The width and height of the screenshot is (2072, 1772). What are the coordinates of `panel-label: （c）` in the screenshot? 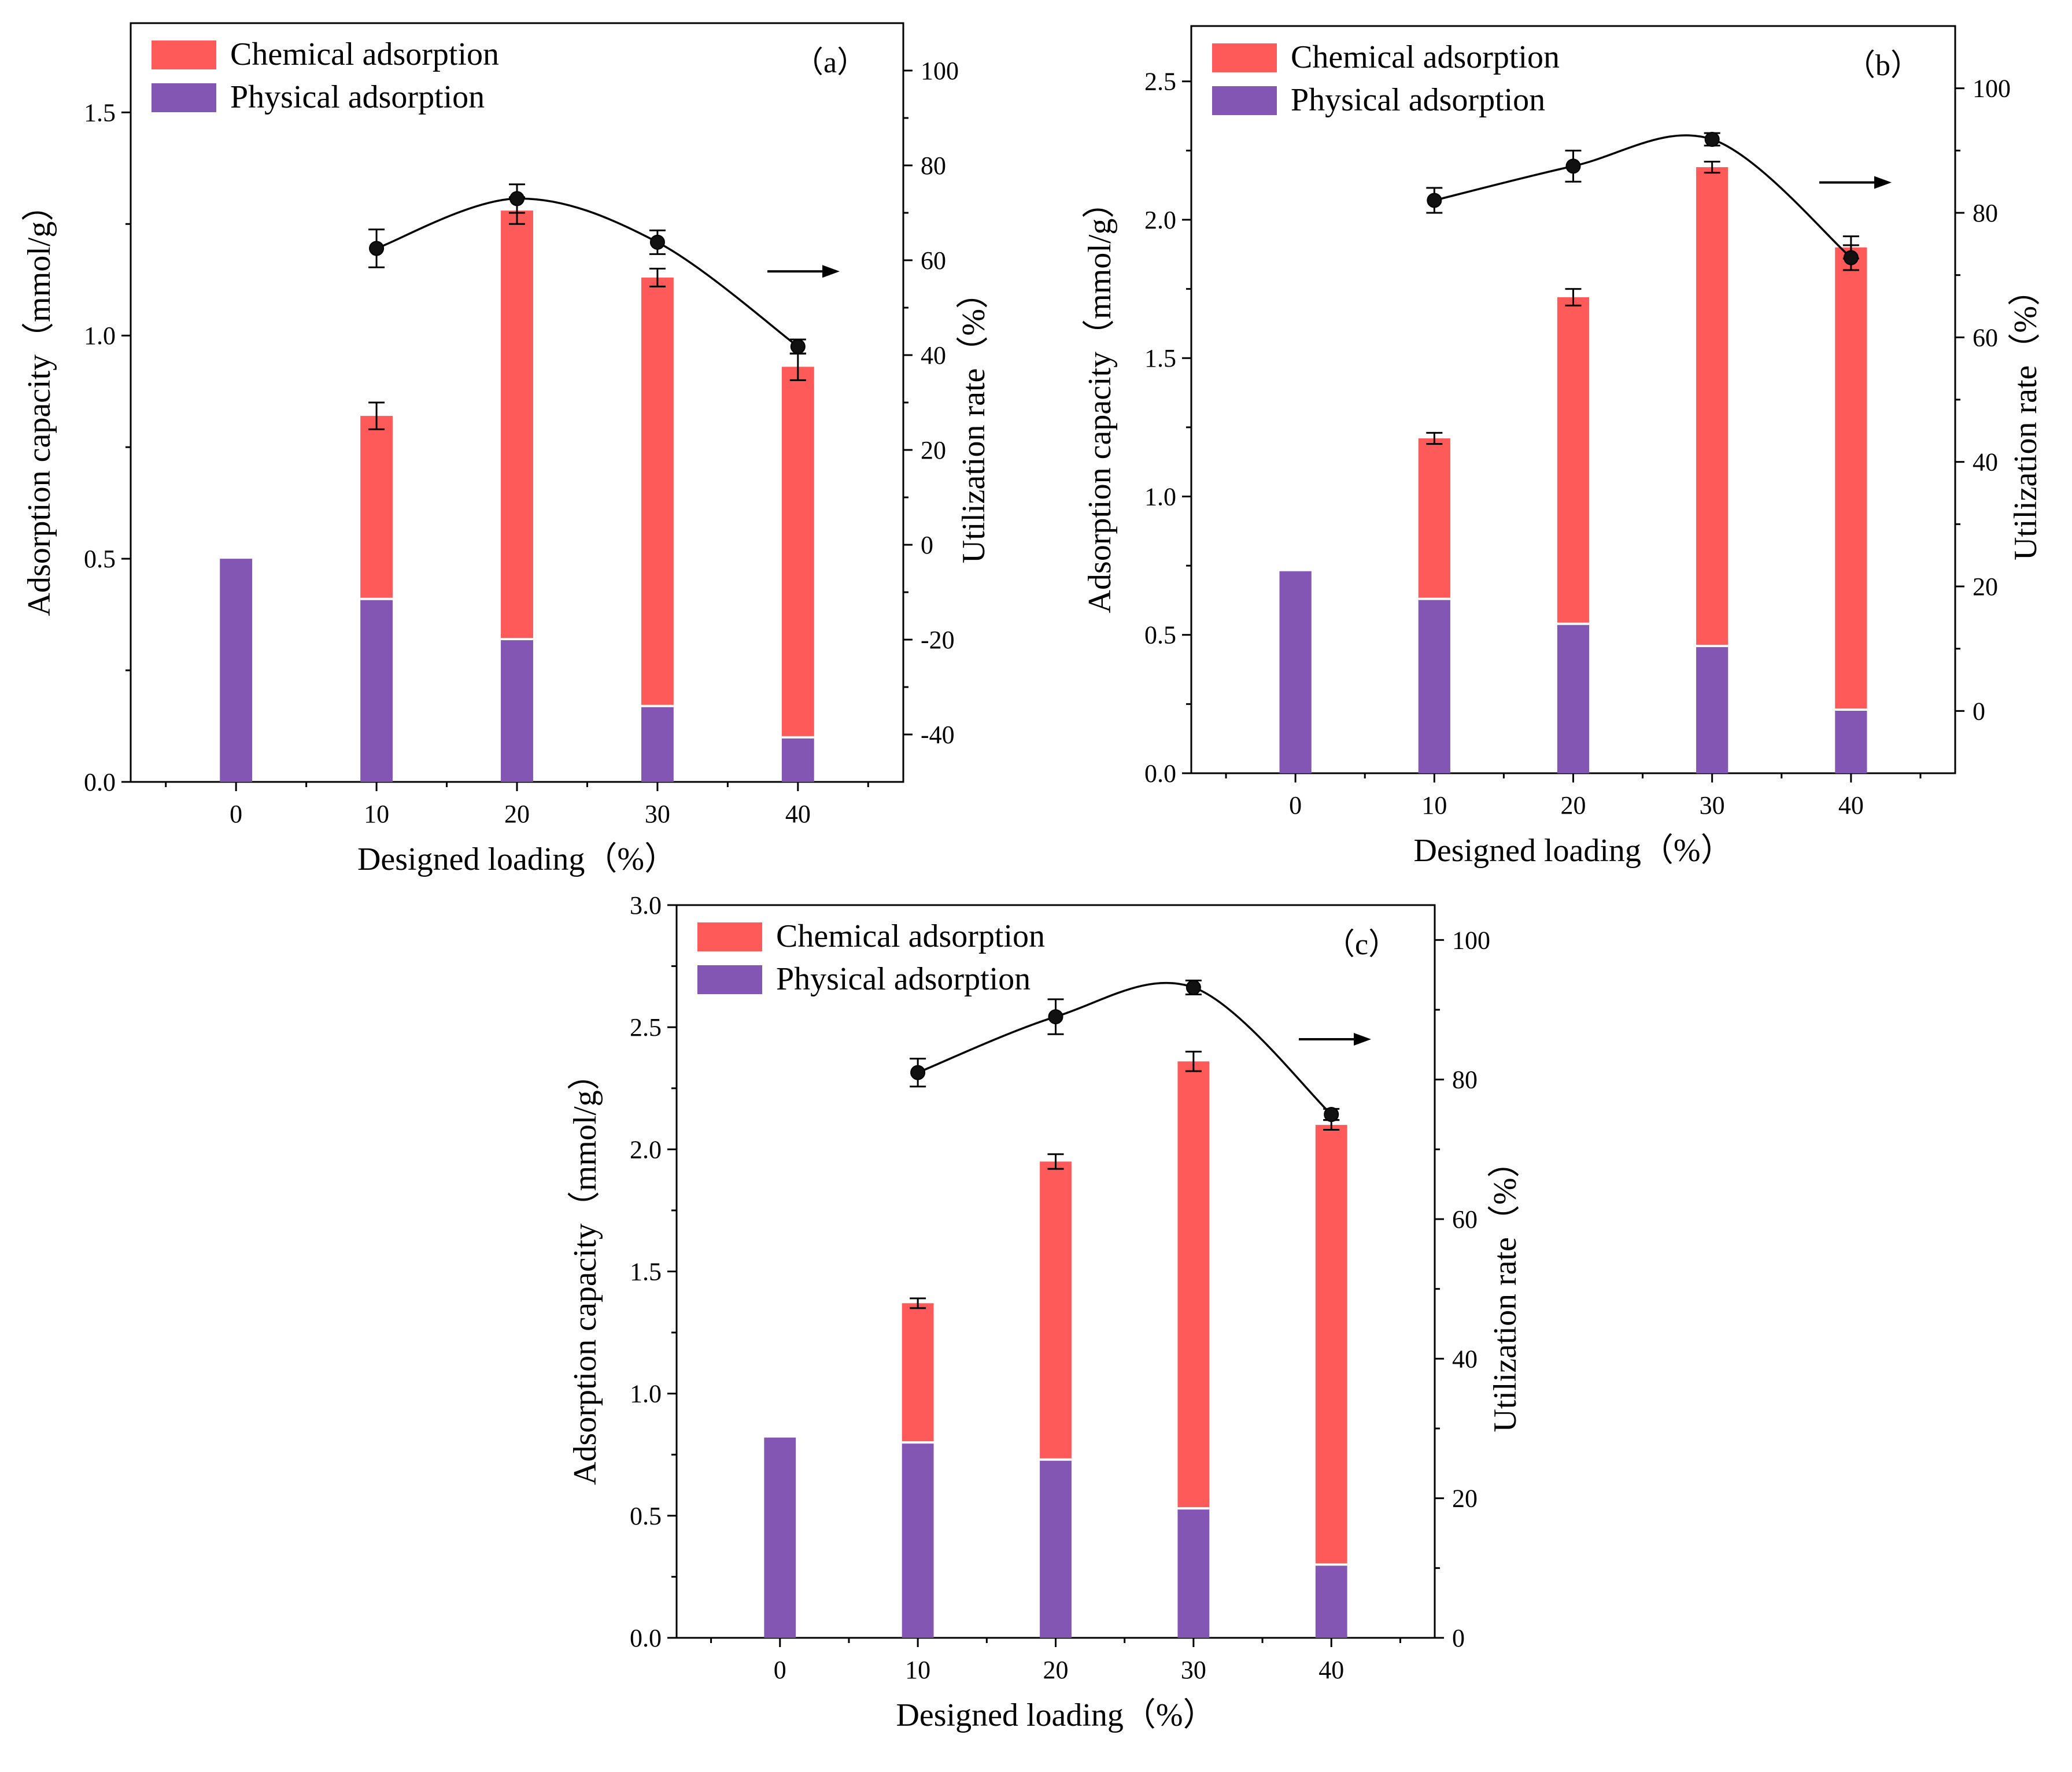 It's located at (1362, 944).